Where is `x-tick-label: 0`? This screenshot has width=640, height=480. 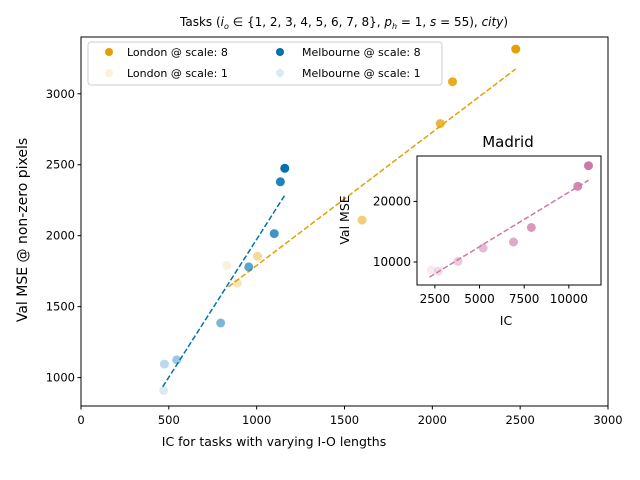 x-tick-label: 0 is located at coordinates (80, 420).